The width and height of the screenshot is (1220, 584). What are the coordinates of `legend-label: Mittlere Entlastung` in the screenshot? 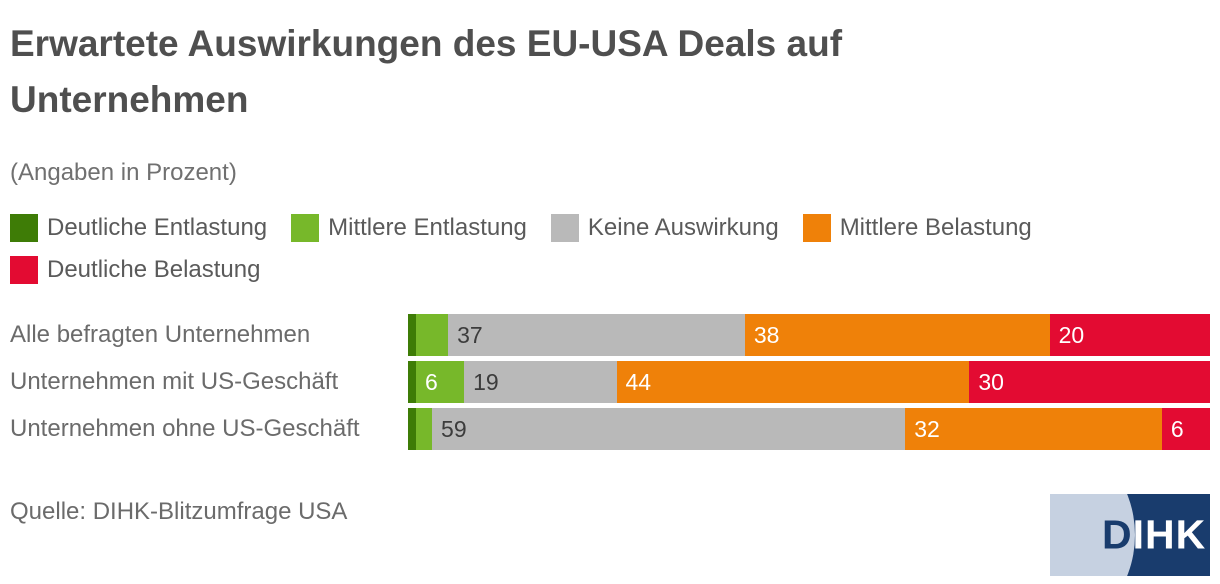 It's located at (427, 227).